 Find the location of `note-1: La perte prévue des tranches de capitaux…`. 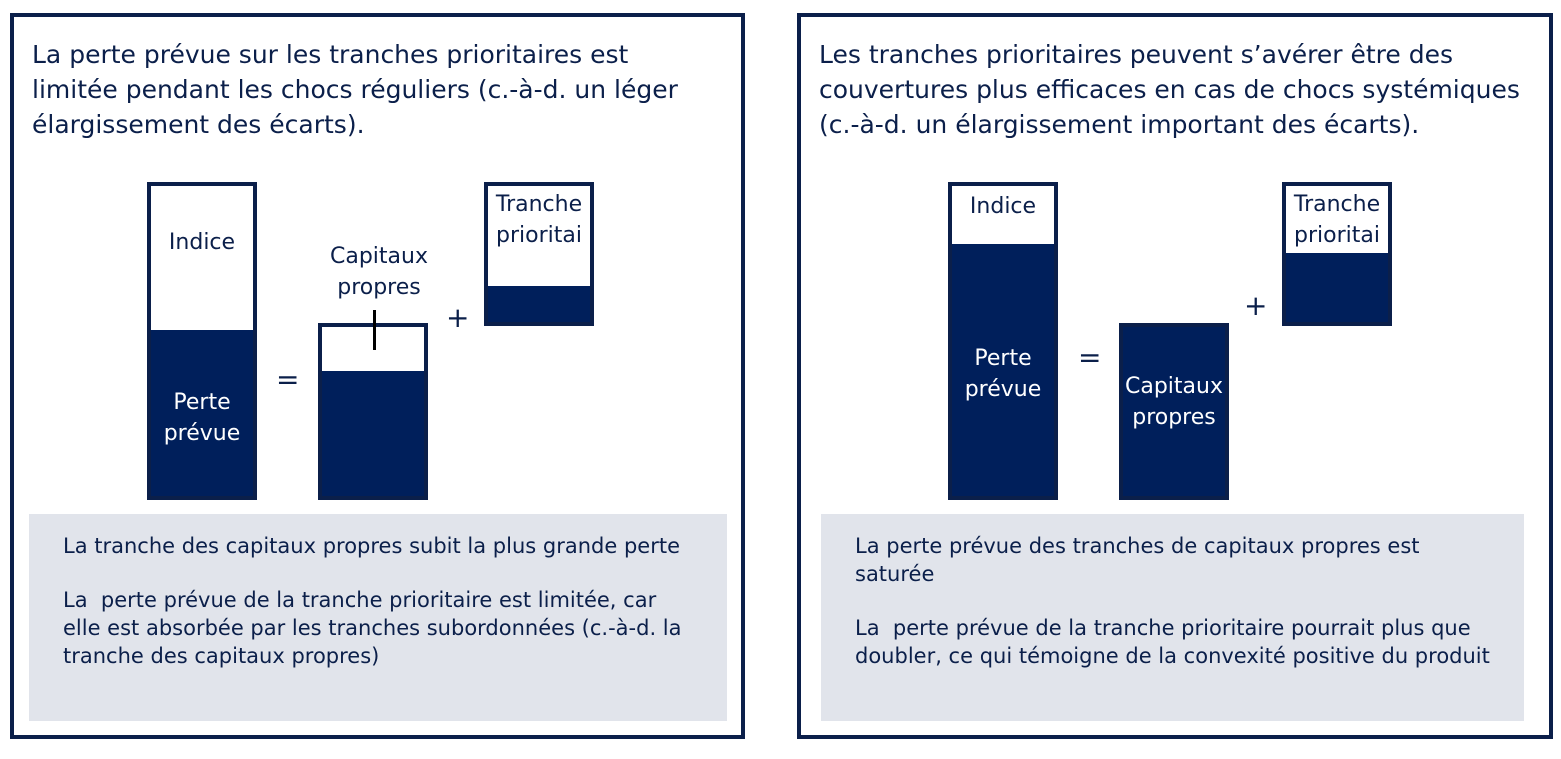

note-1: La perte prévue des tranches de capitaux… is located at coordinates (1141, 560).